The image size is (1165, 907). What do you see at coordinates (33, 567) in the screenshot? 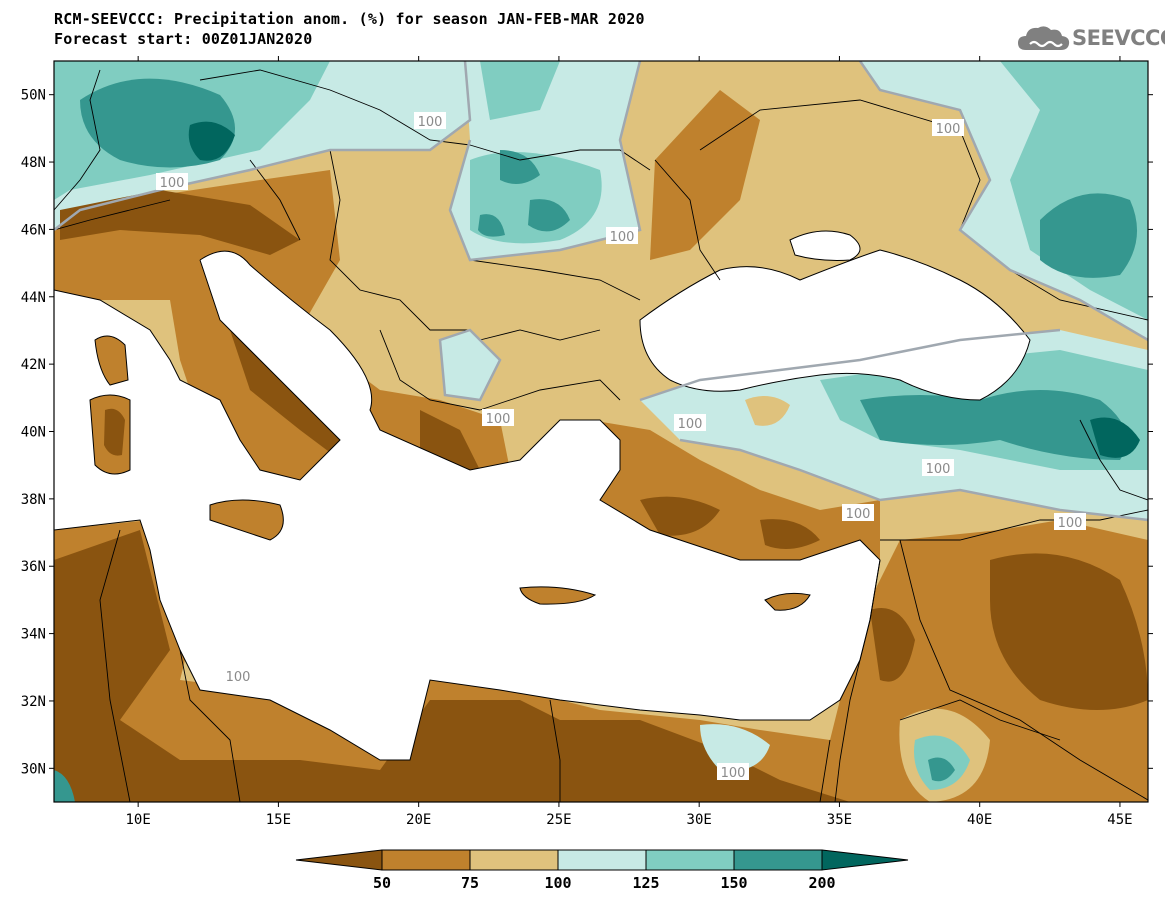
I see `lat-tick-label: 36N` at bounding box center [33, 567].